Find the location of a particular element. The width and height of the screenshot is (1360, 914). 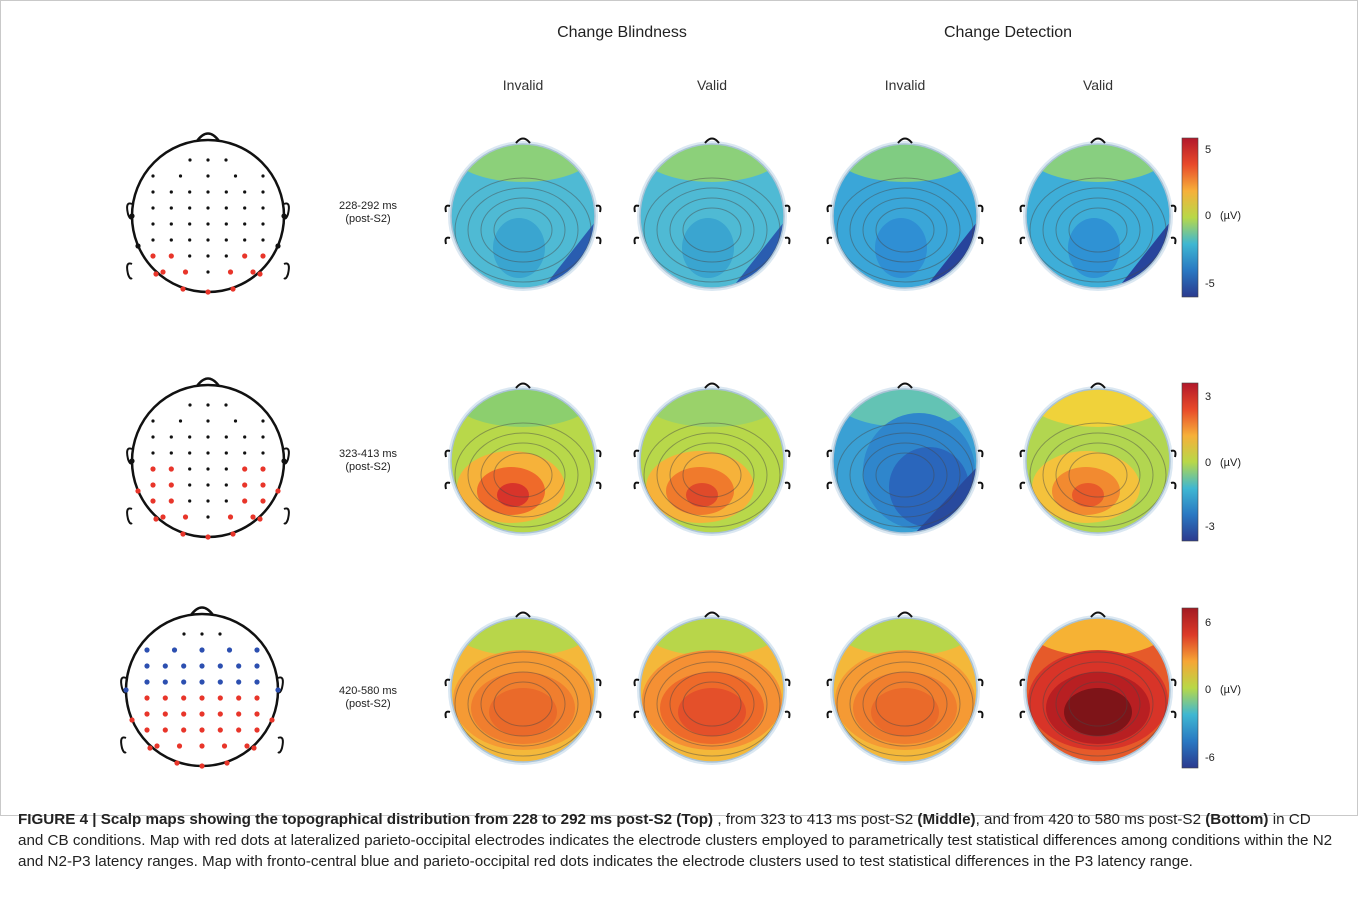

left-ear is located at coordinates (129, 211).